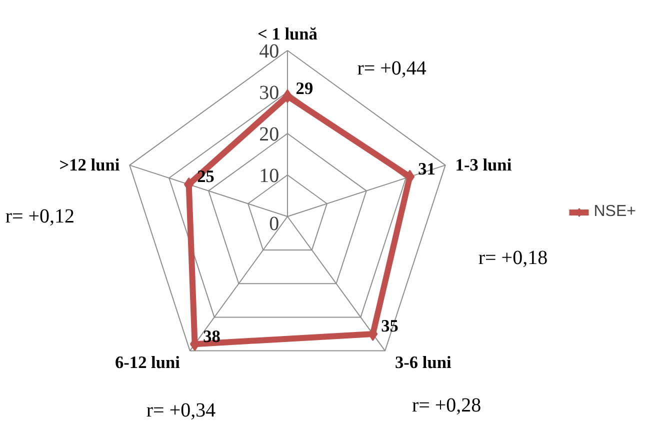 The width and height of the screenshot is (646, 423). I want to click on spoke-label: 1-3 luni, so click(483, 165).